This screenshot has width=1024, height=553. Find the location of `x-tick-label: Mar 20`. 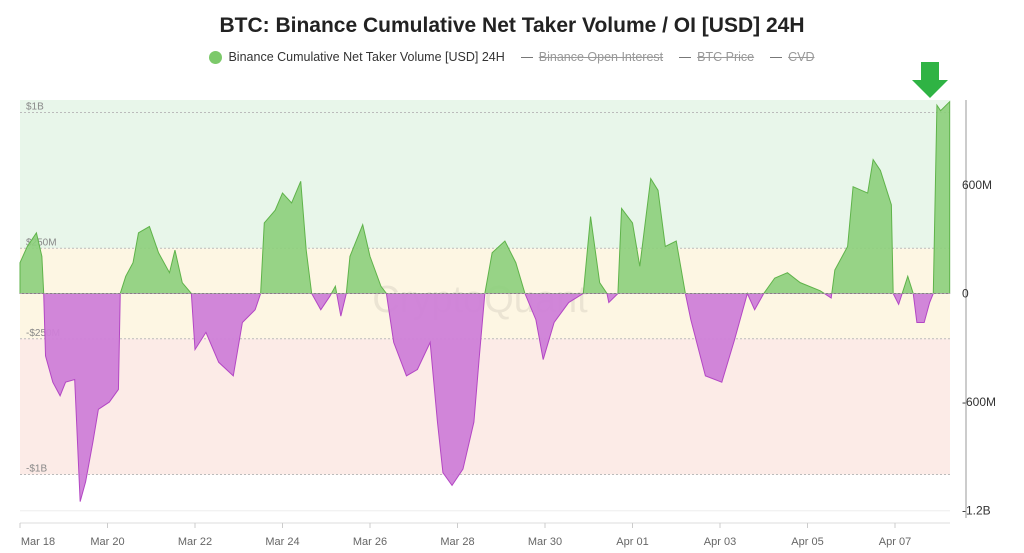

x-tick-label: Mar 20 is located at coordinates (107, 542).